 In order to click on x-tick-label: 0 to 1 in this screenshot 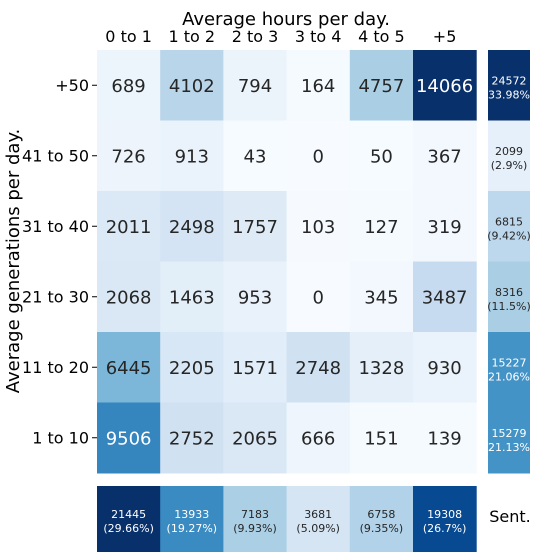, I will do `click(128, 36)`.